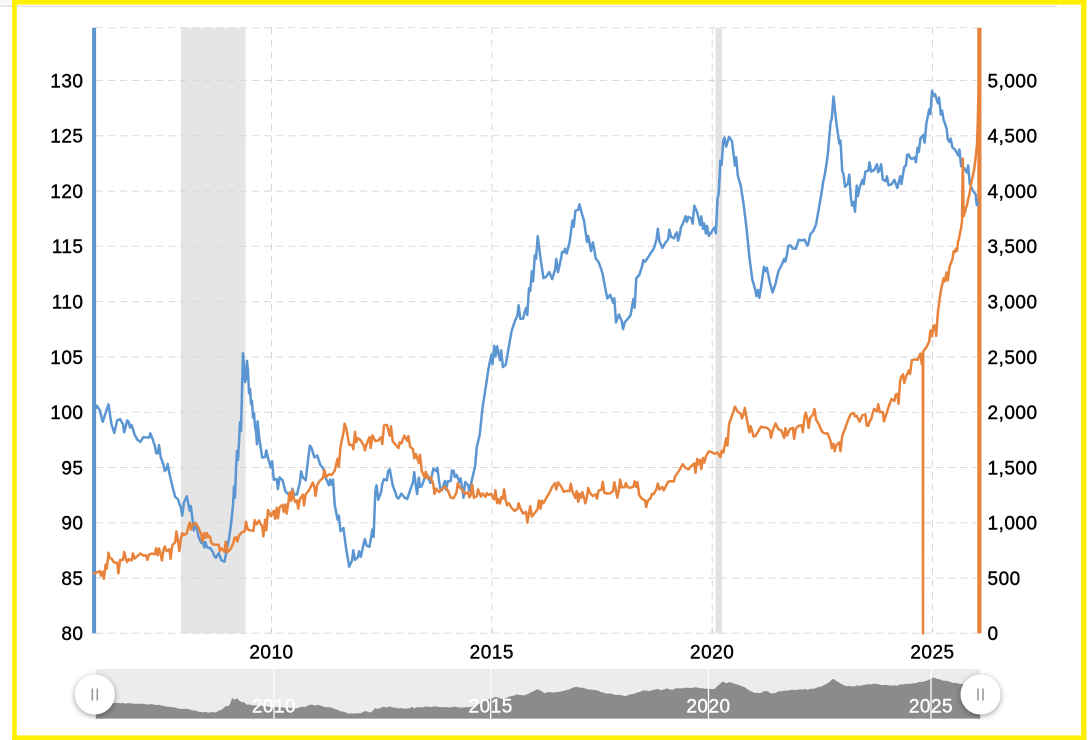 The image size is (1090, 740). I want to click on svg-text: 100, so click(66, 413).